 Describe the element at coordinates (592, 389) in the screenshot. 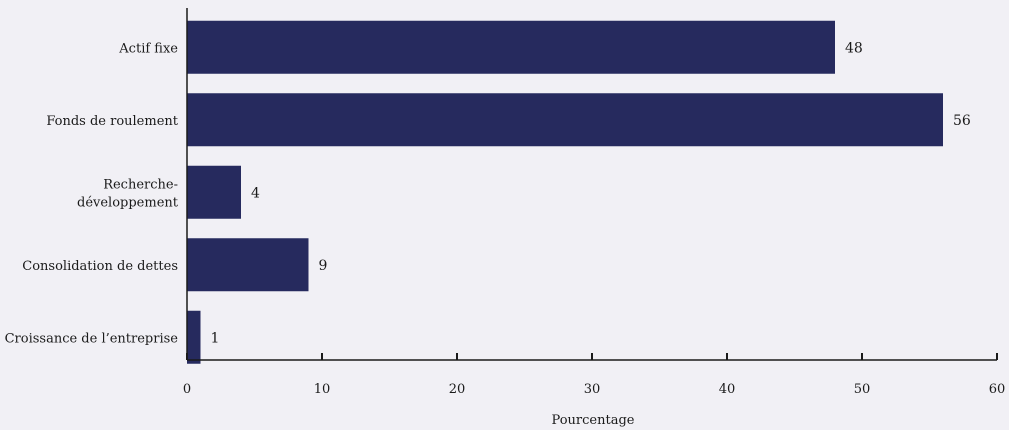

I see `x-tick-label-3: 30` at that location.